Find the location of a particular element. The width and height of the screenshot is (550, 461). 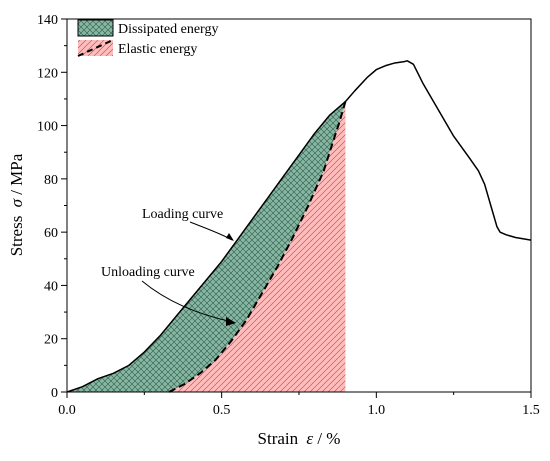

annotation-loading-label: Loading curve is located at coordinates (182, 214).